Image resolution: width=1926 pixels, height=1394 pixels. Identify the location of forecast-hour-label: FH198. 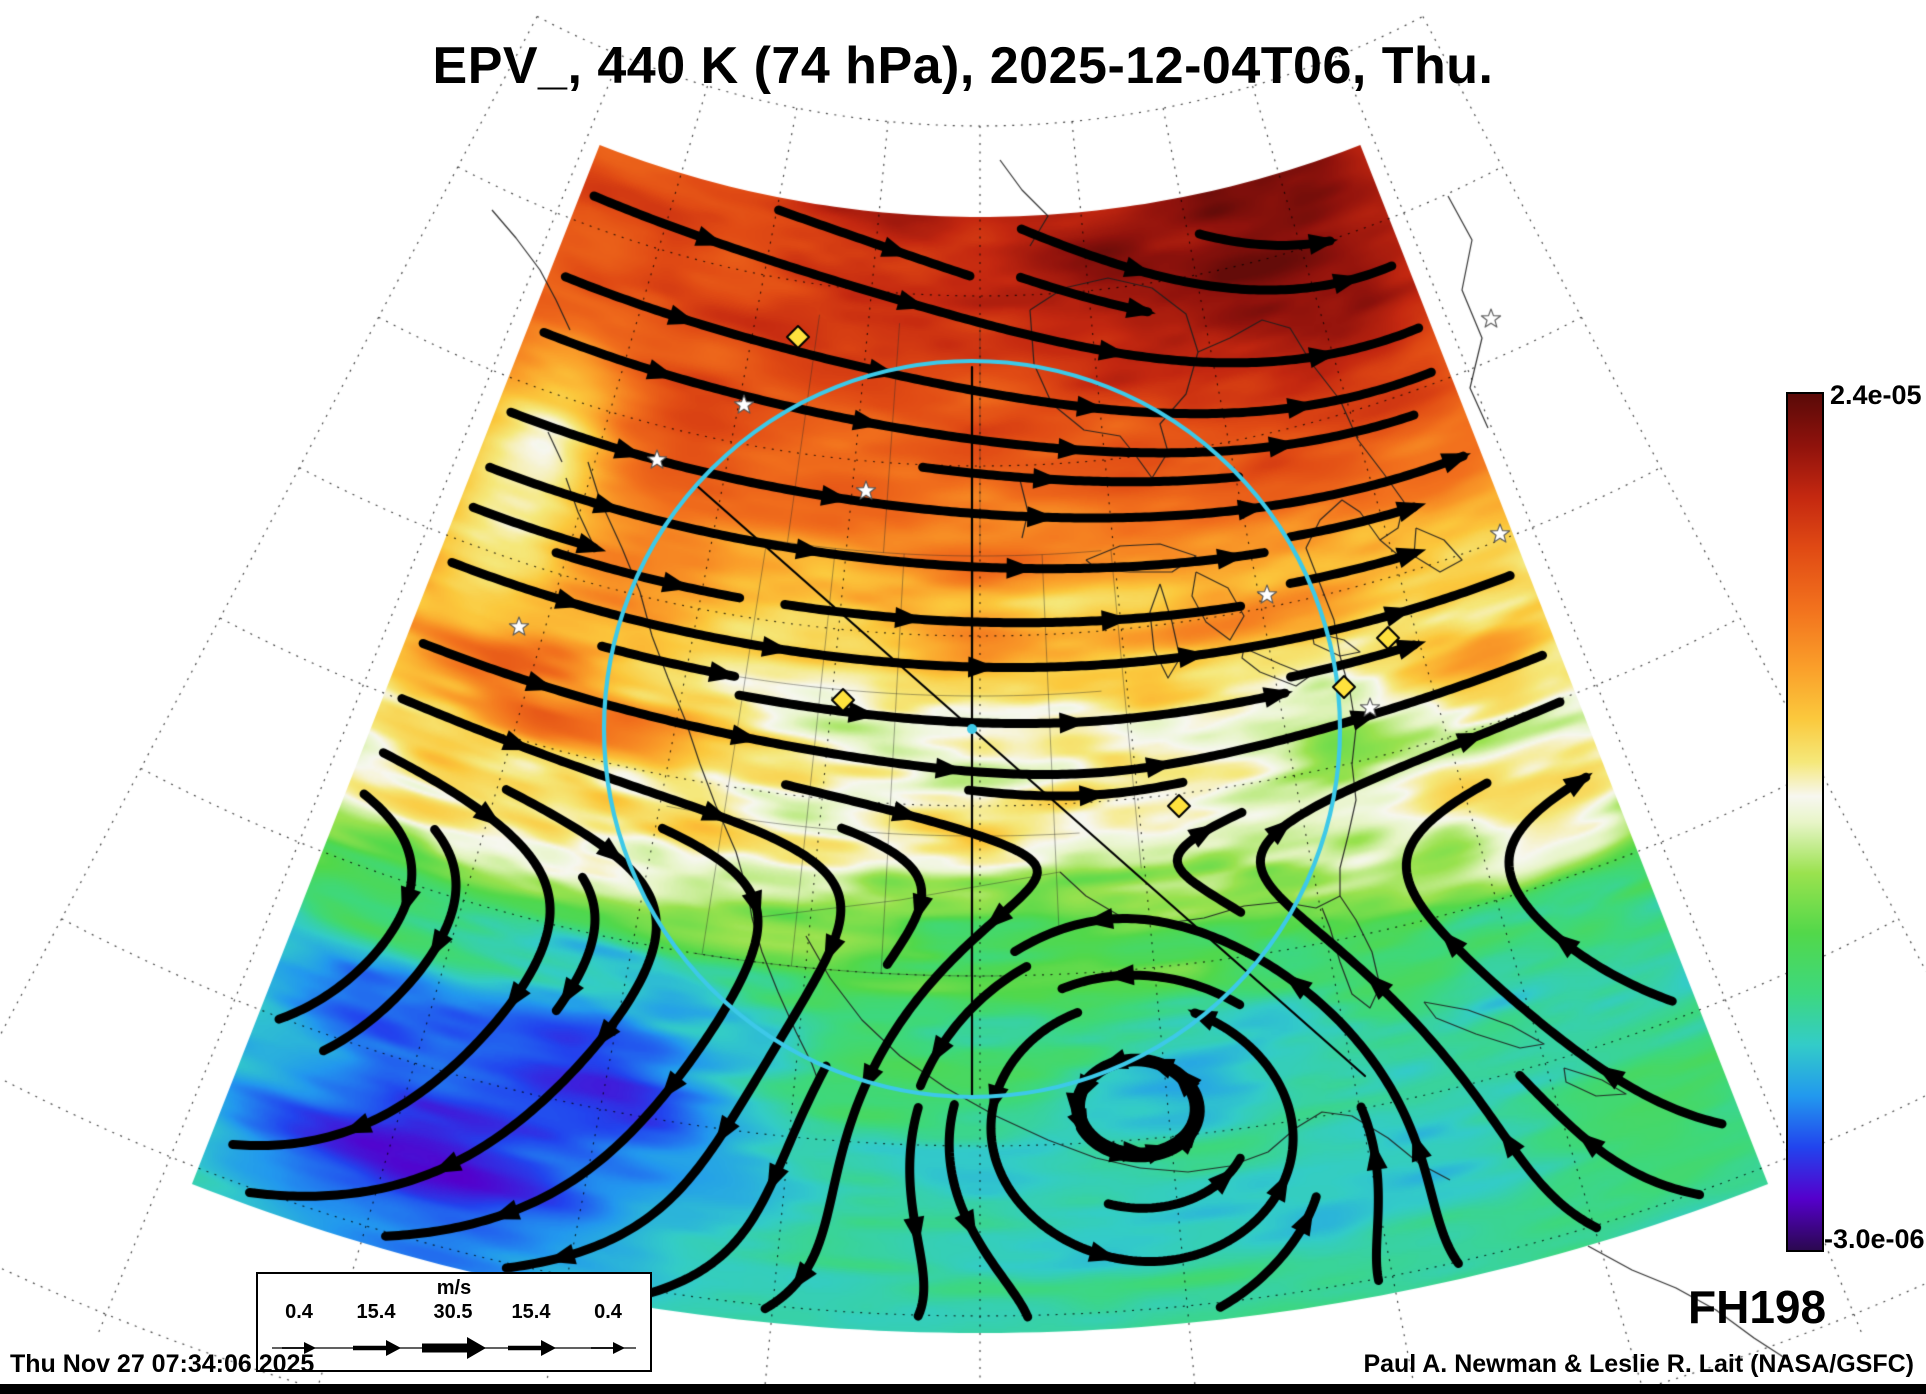
(1757, 1307).